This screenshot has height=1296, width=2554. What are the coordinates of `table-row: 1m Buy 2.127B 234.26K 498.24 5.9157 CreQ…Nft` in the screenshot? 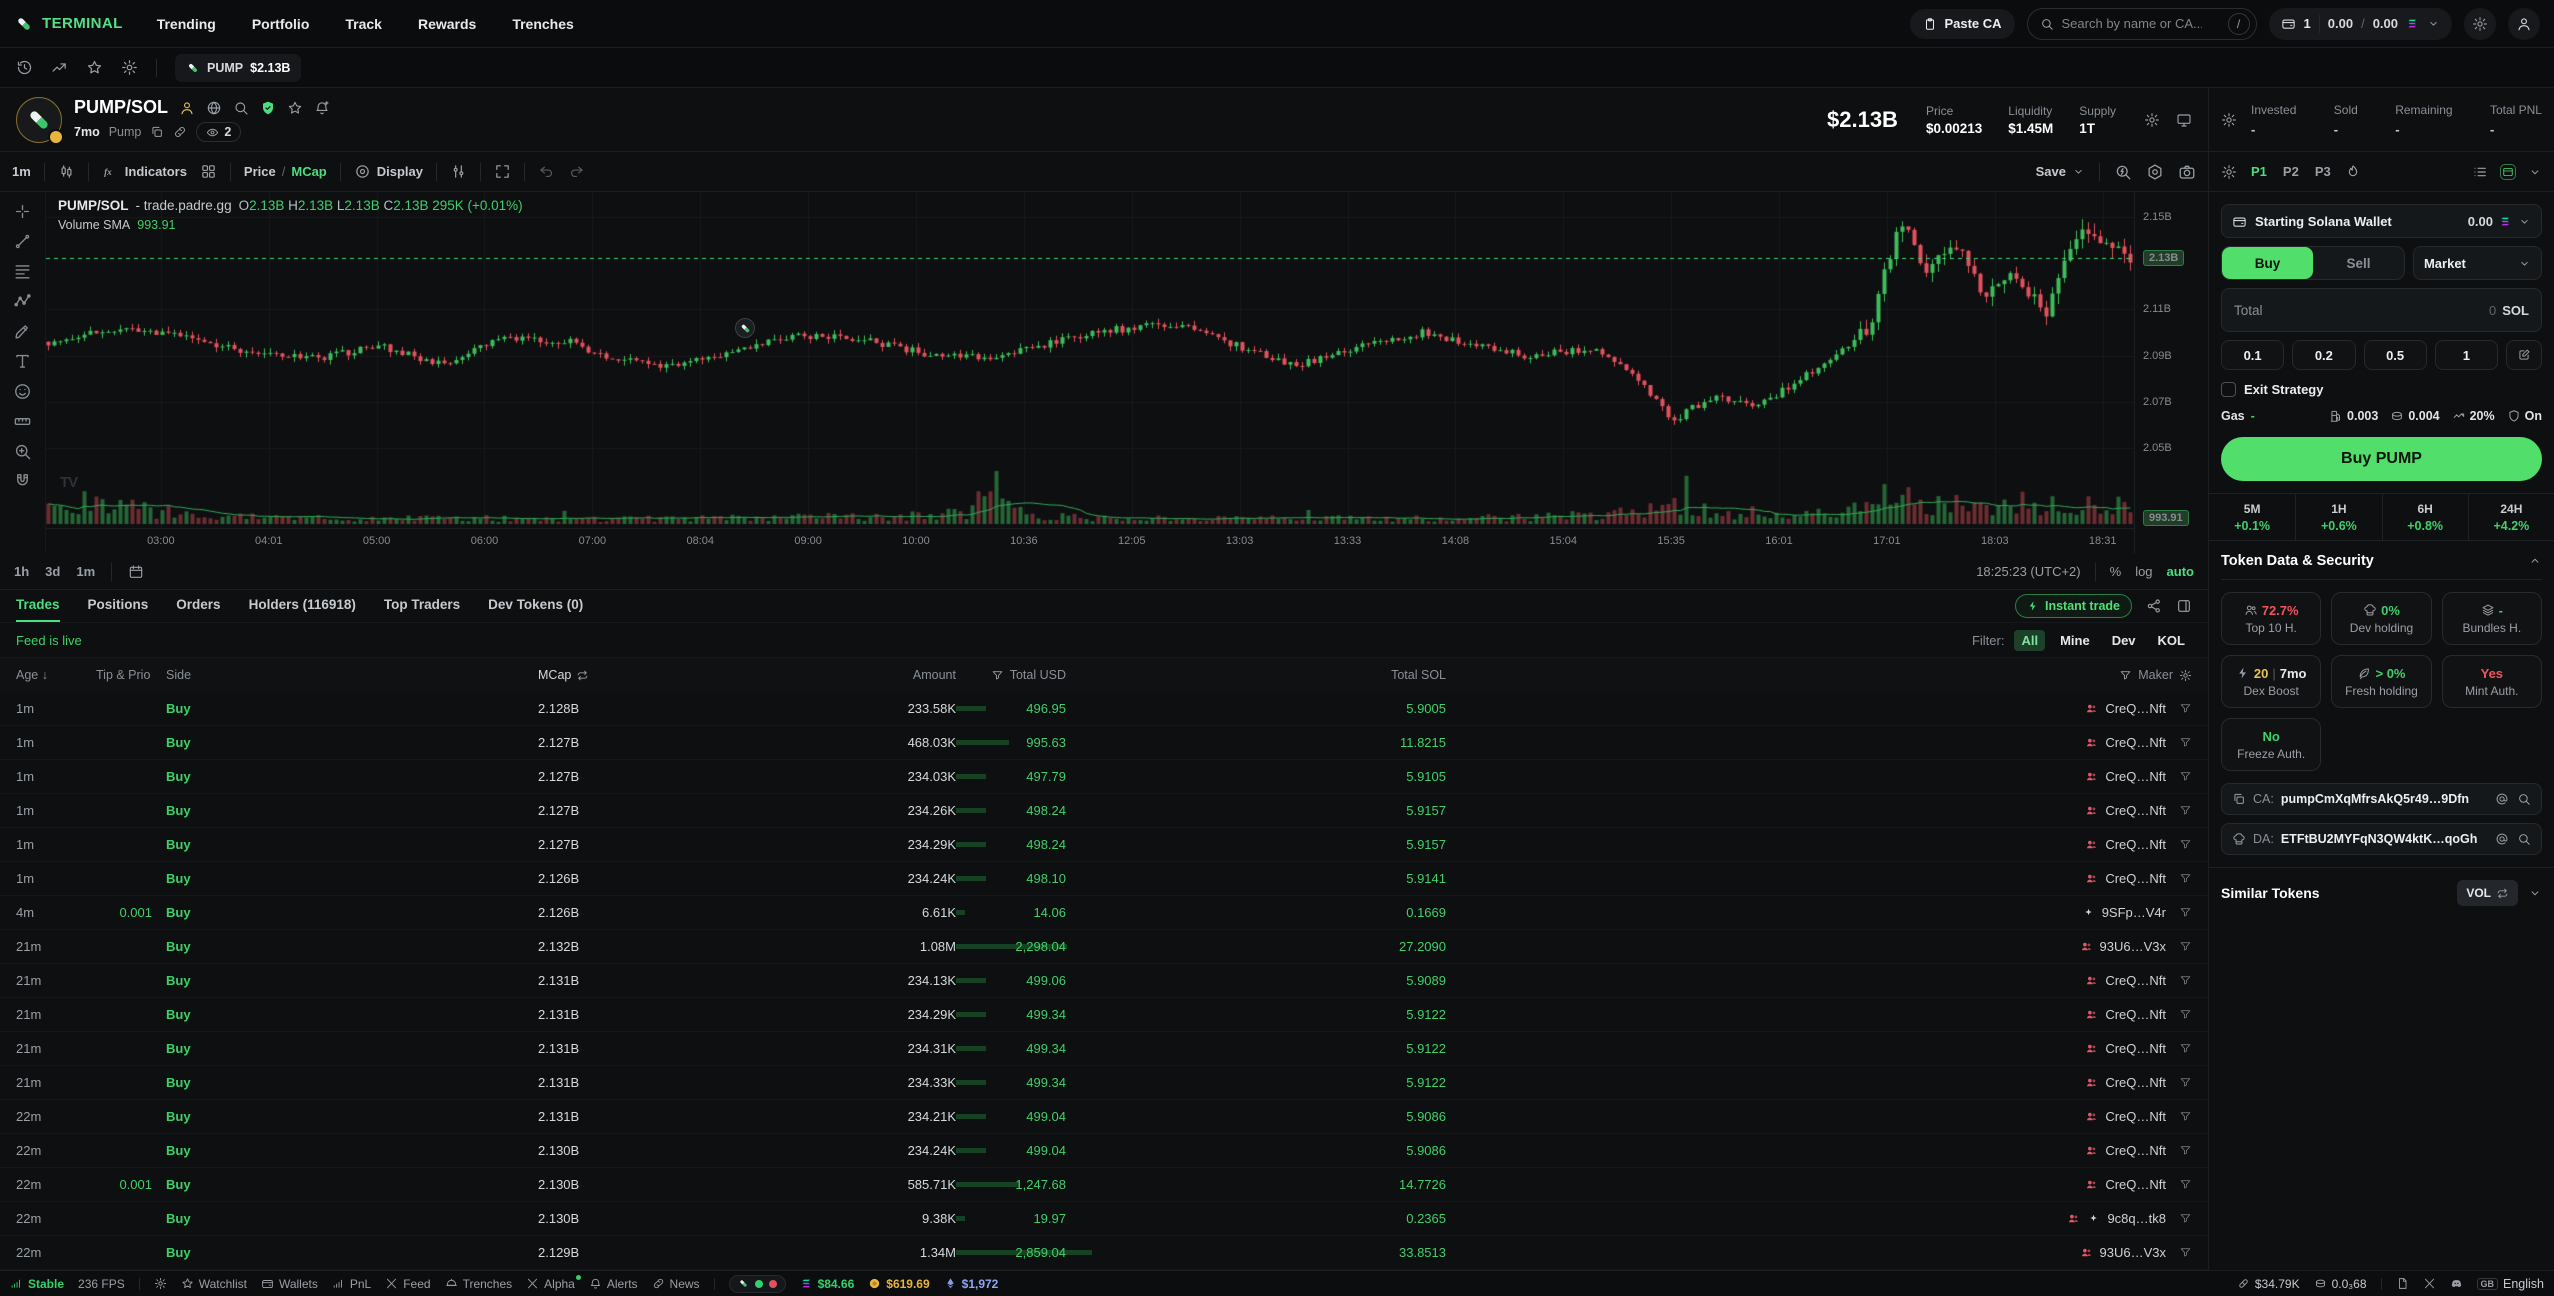 It's located at (1104, 811).